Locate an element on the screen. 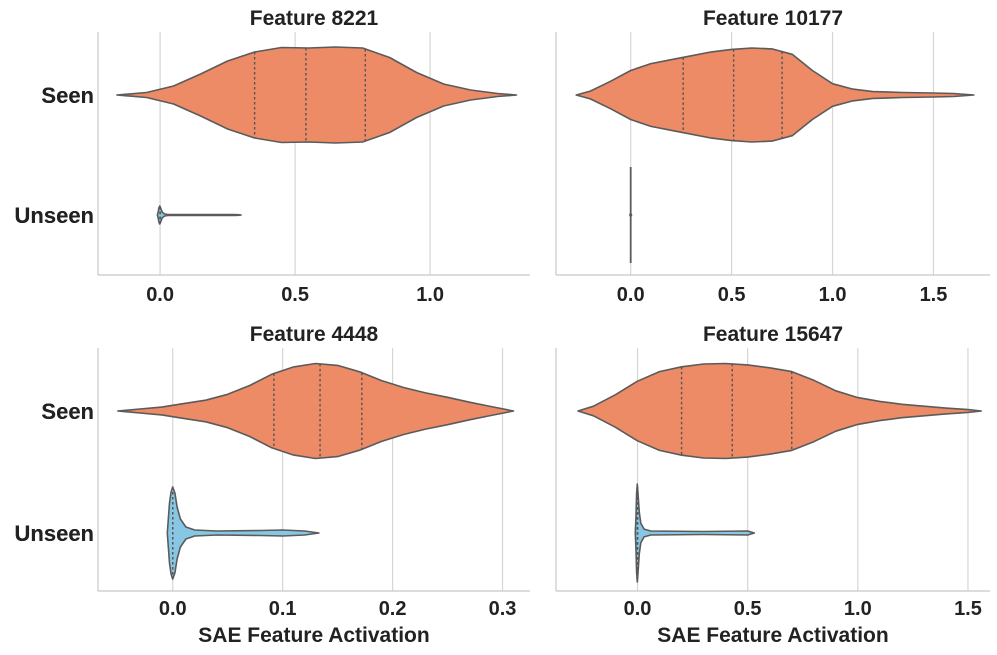 Image resolution: width=997 pixels, height=655 pixels. panel-title: Feature 10177 is located at coordinates (773, 18).